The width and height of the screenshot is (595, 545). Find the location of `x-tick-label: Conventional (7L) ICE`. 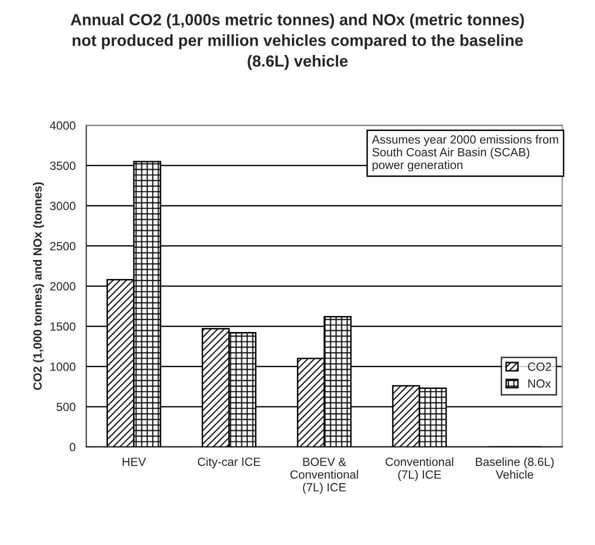

x-tick-label: Conventional (7L) ICE is located at coordinates (420, 469).